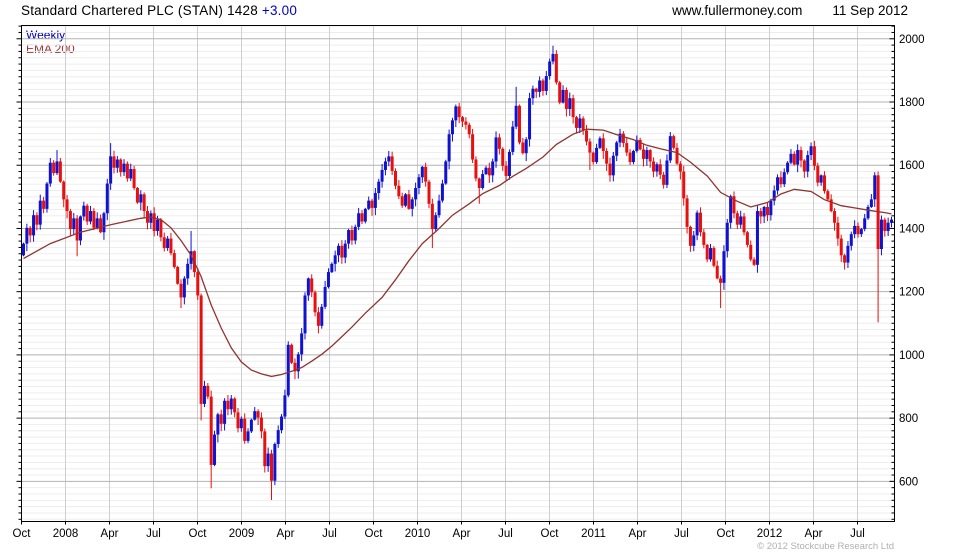 The height and width of the screenshot is (560, 980). I want to click on svg-text: 2011, so click(593, 534).